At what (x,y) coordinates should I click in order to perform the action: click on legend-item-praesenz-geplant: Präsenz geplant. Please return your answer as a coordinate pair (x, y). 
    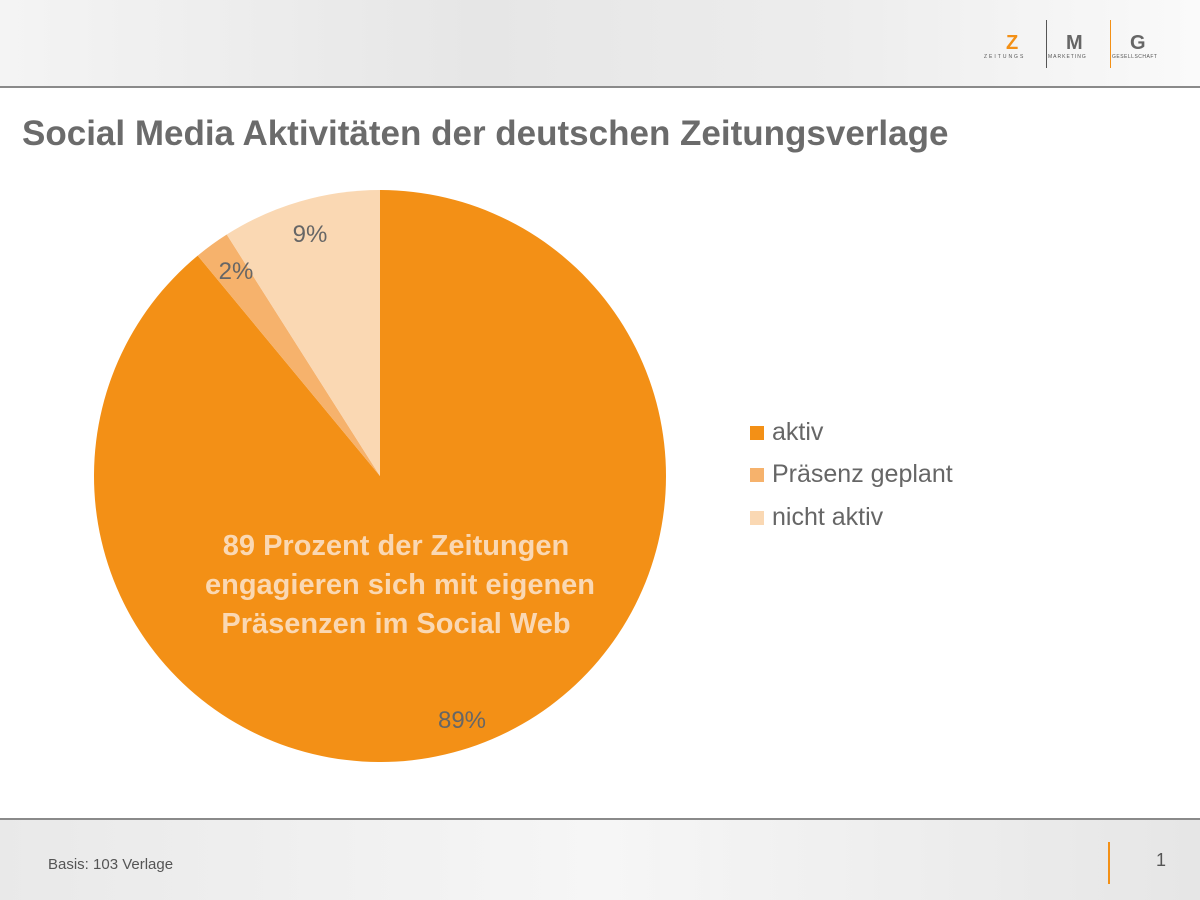
    Looking at the image, I should click on (851, 474).